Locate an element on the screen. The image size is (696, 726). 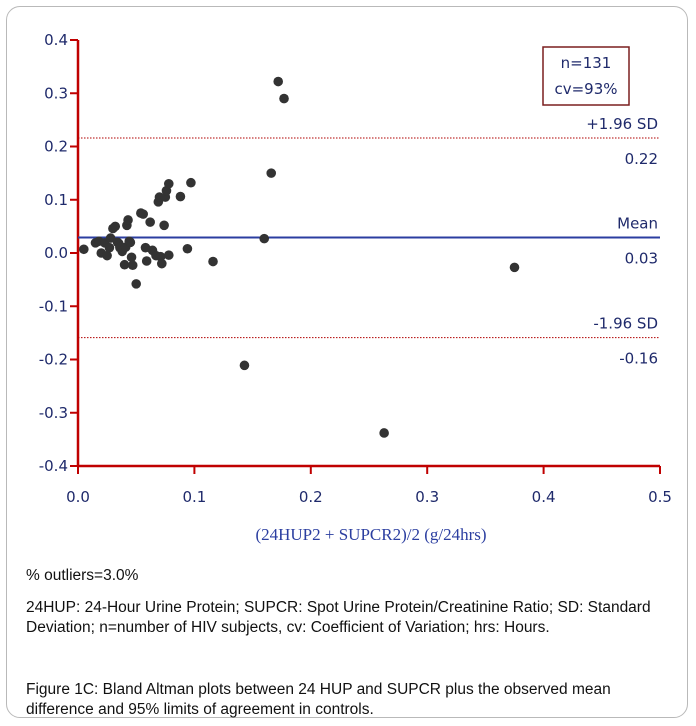
reference-line-value: 0.03 is located at coordinates (641, 259).